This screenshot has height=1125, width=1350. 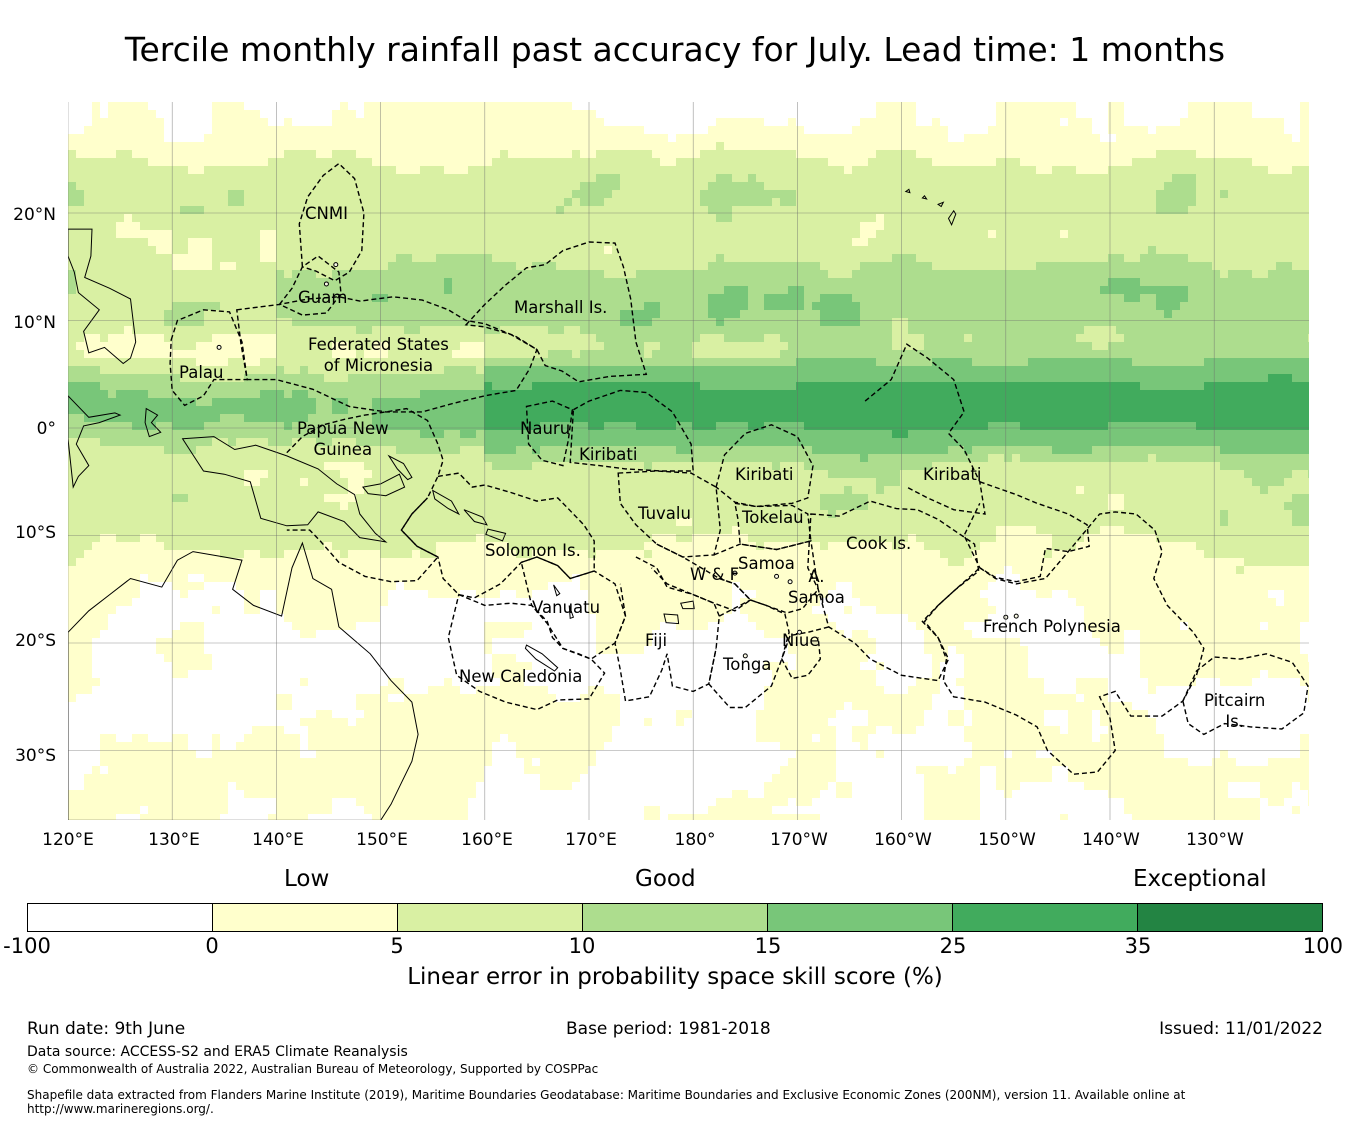 What do you see at coordinates (591, 840) in the screenshot?
I see `lon-tick-label: 170°E` at bounding box center [591, 840].